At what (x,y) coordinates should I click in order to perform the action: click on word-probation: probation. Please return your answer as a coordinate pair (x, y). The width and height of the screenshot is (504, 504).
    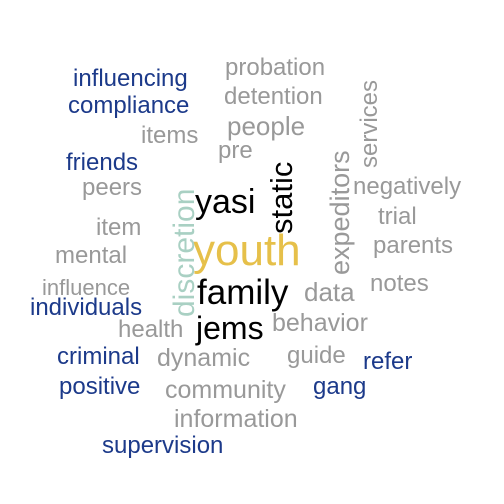
    Looking at the image, I should click on (275, 67).